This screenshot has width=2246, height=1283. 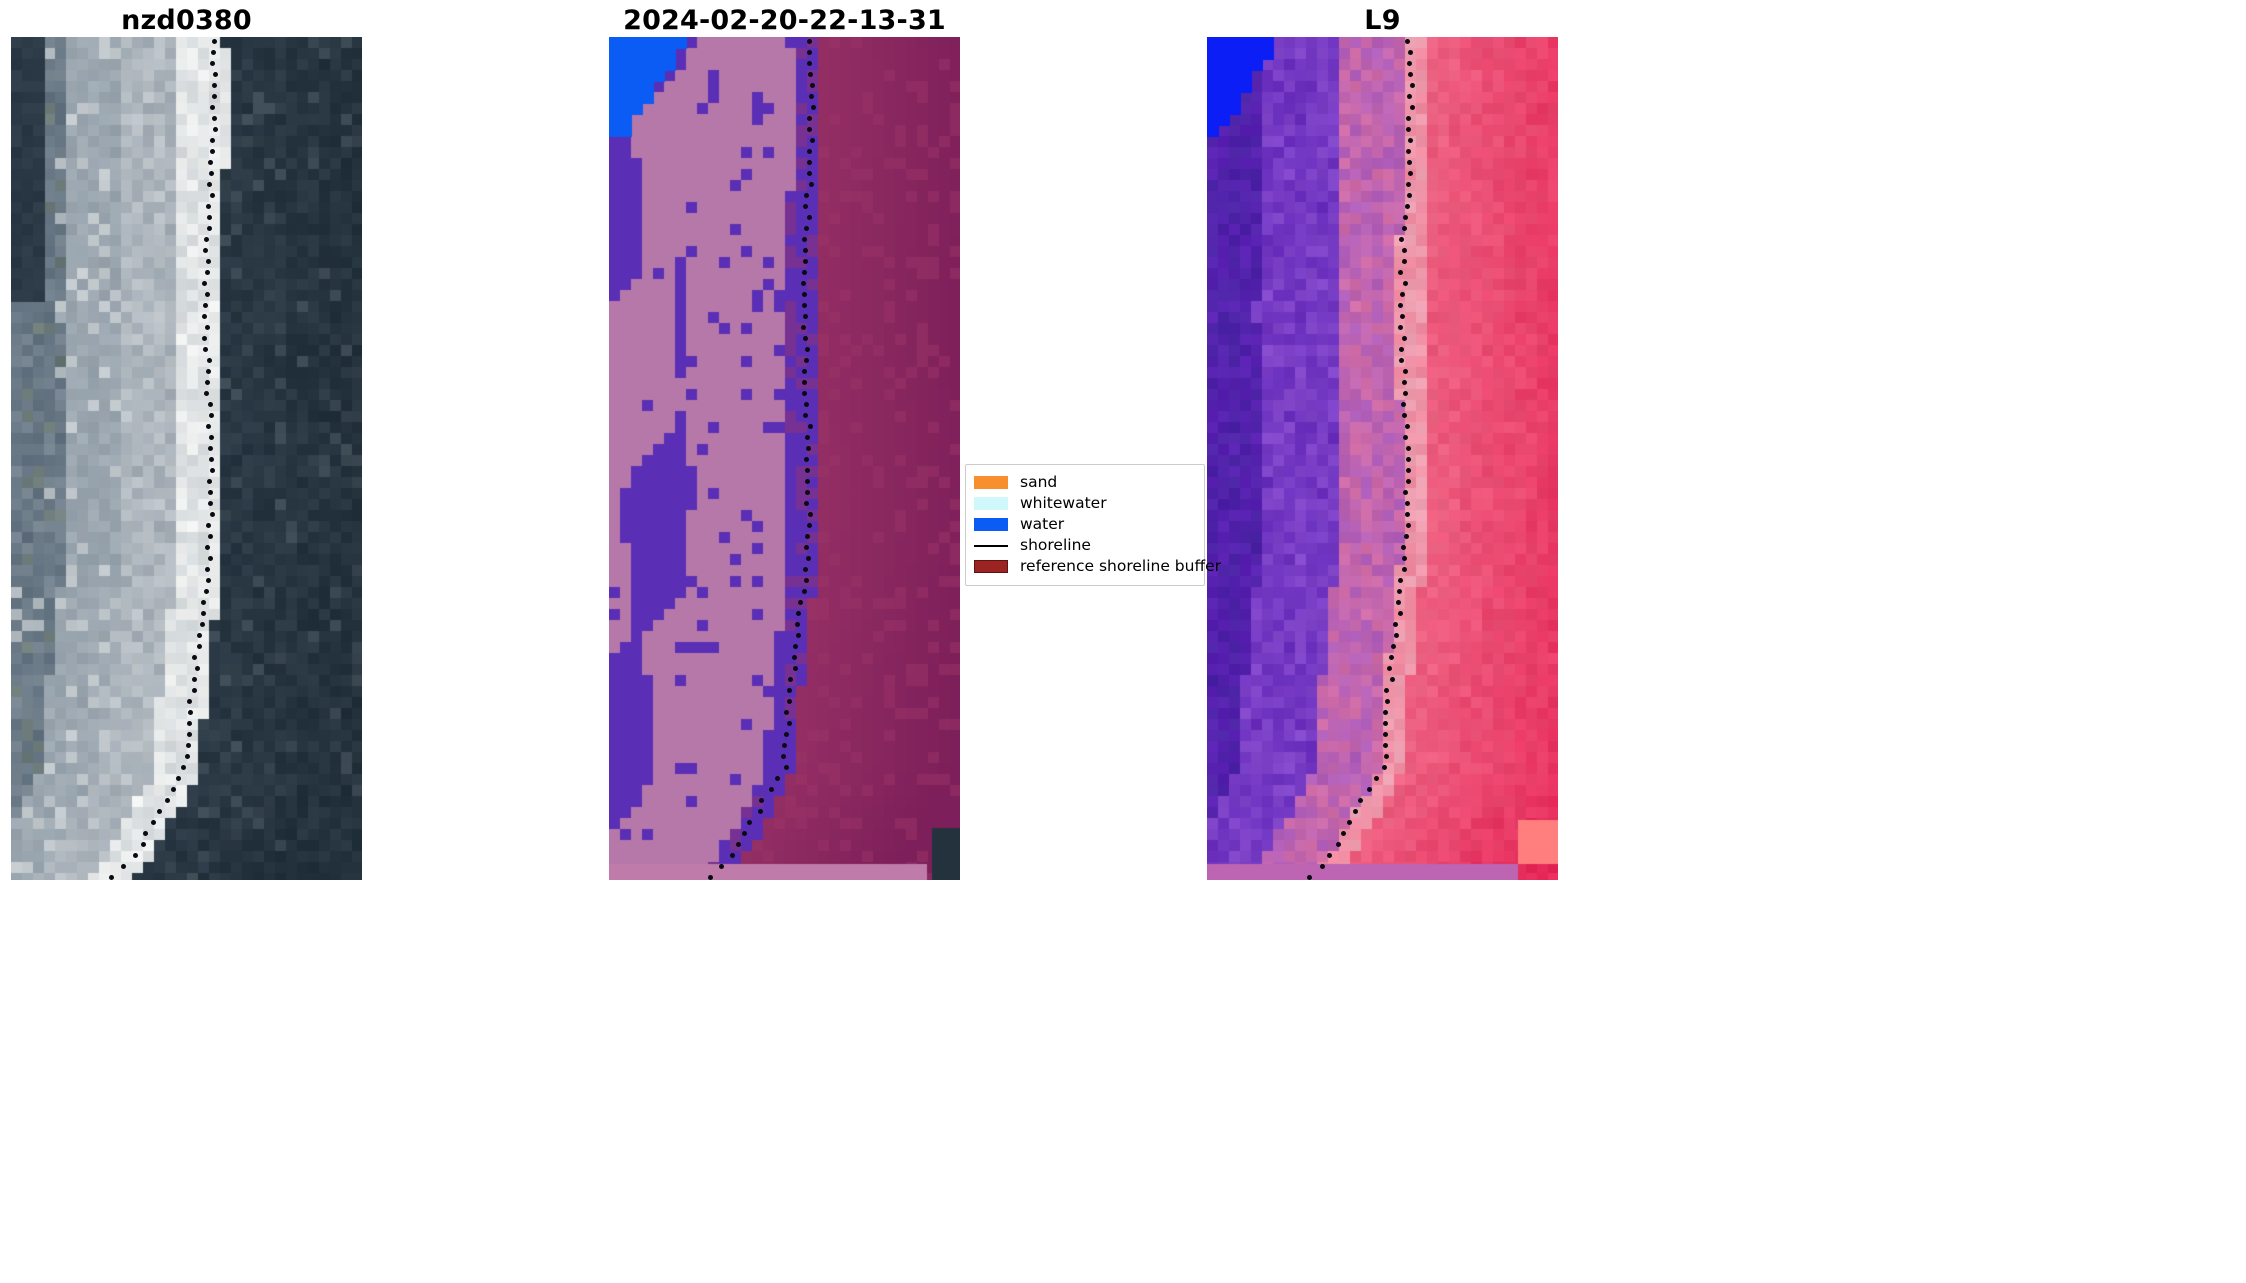 I want to click on legend-item-reference-buffer: reference shoreline buffer, so click(x=1097, y=566).